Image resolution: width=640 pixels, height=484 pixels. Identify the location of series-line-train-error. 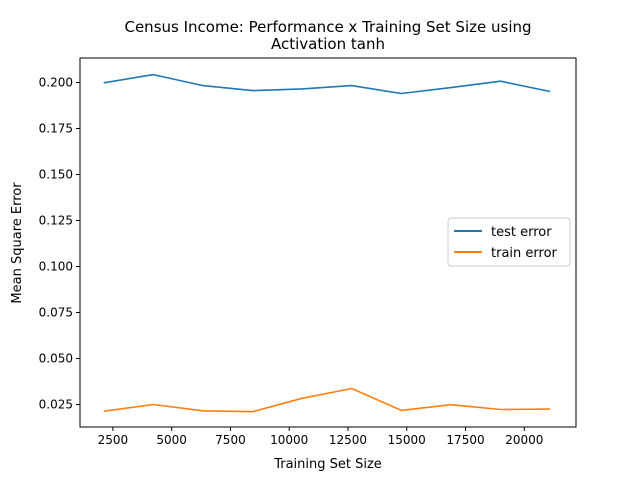
(327, 400).